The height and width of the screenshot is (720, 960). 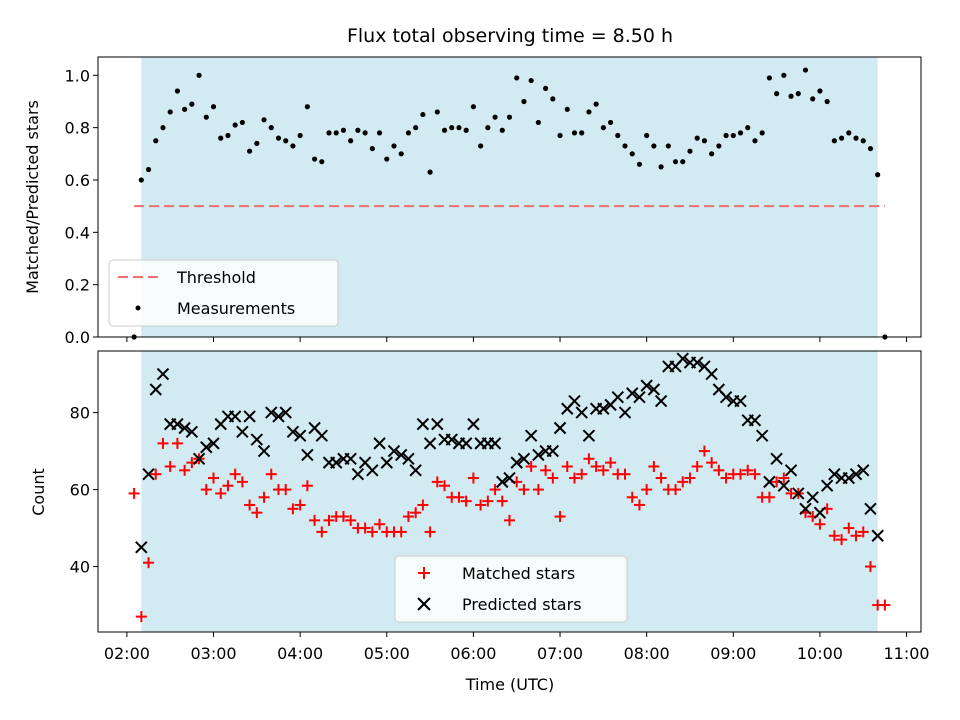 What do you see at coordinates (138, 308) in the screenshot?
I see `legend-measurements-swatch` at bounding box center [138, 308].